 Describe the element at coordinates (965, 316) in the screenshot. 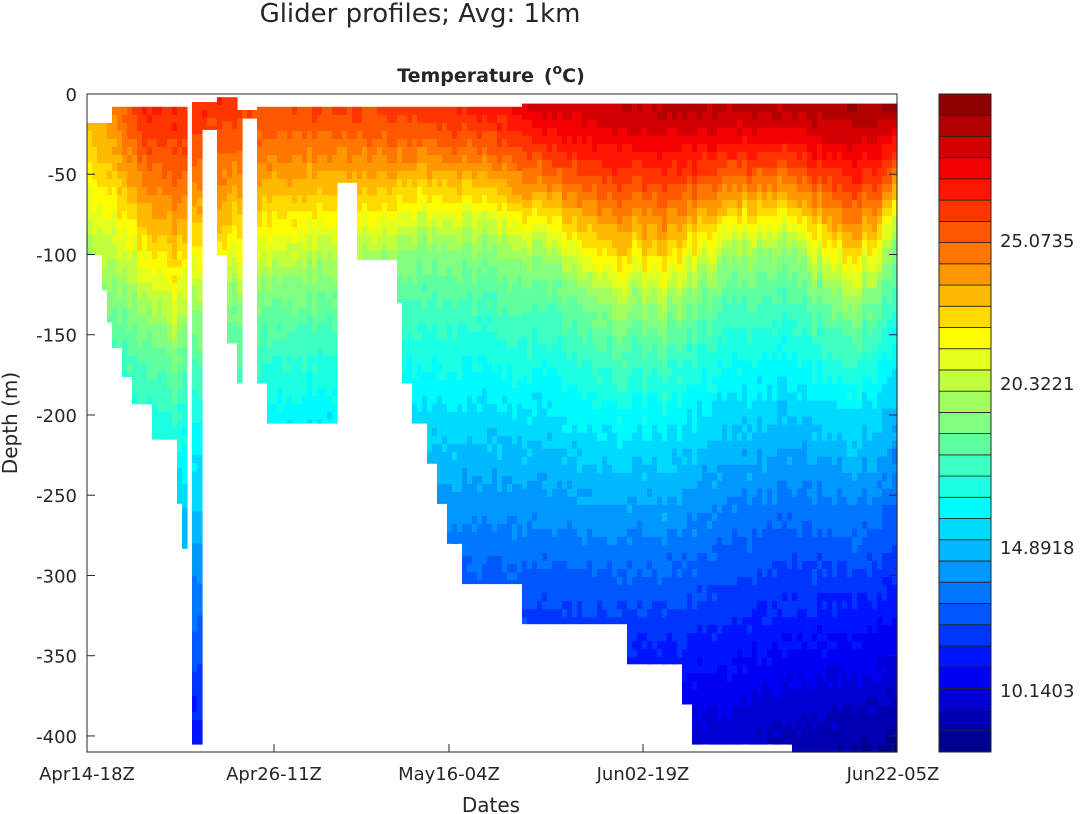

I see `colorbar-level` at that location.